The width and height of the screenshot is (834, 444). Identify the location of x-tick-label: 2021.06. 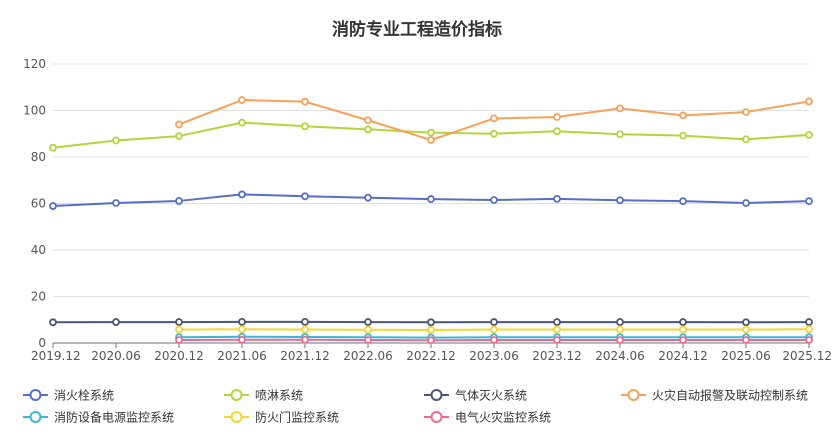
(242, 356).